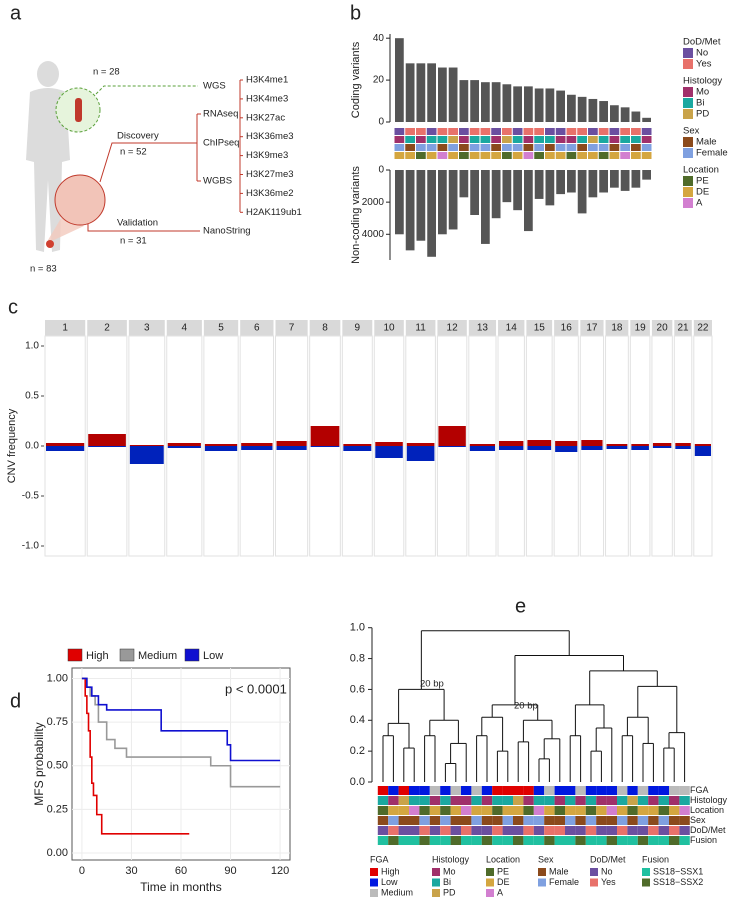 This screenshot has height=900, width=731. What do you see at coordinates (357, 628) in the screenshot?
I see `y-tick-label: 1.0` at bounding box center [357, 628].